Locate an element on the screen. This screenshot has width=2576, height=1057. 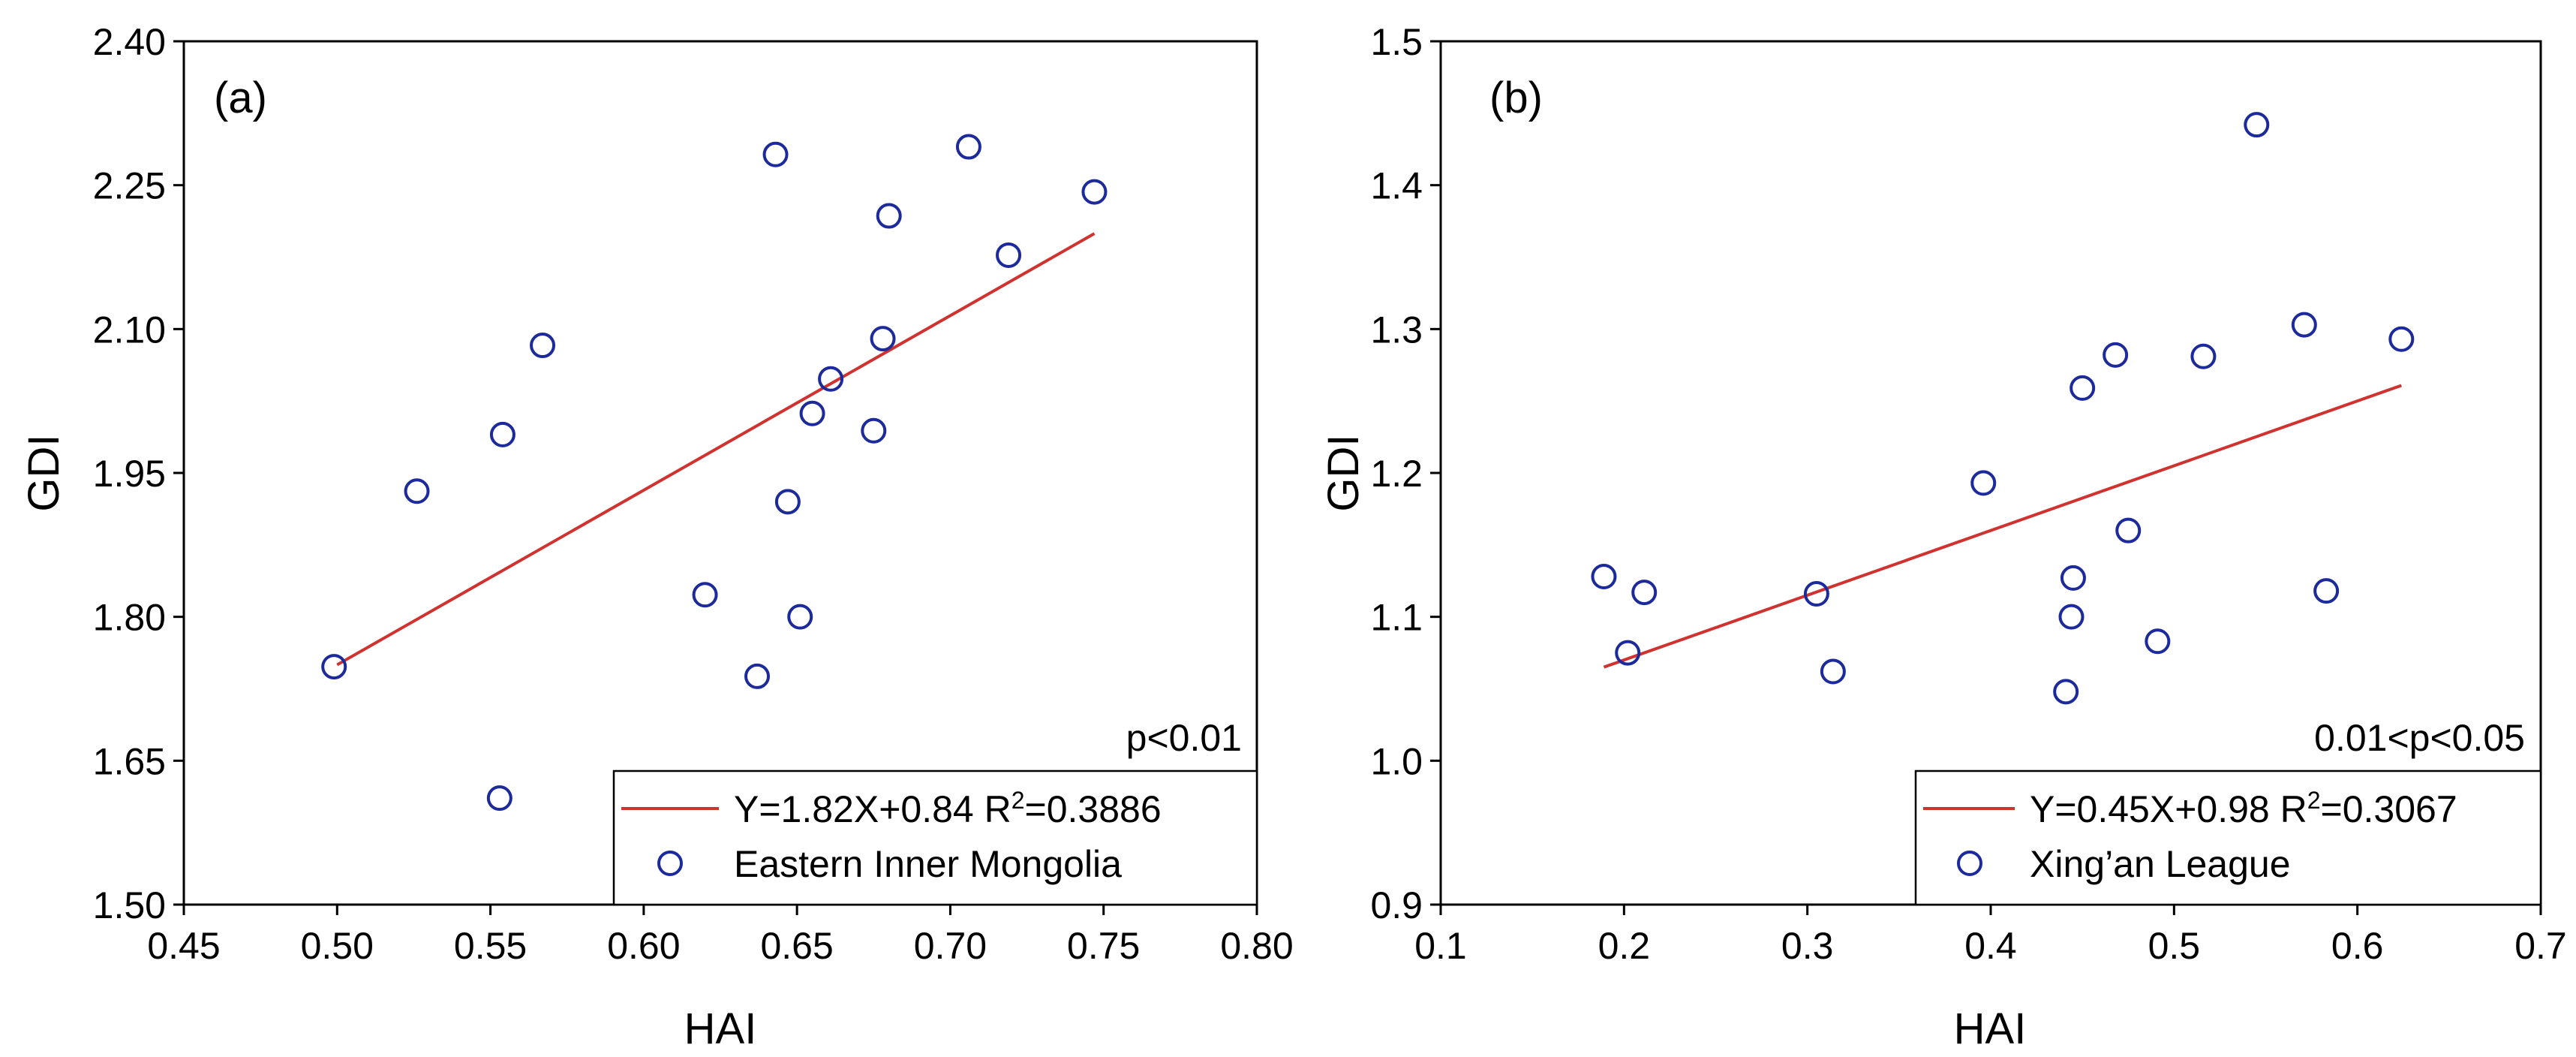
panel-b-x-label: HAI is located at coordinates (1990, 1029).